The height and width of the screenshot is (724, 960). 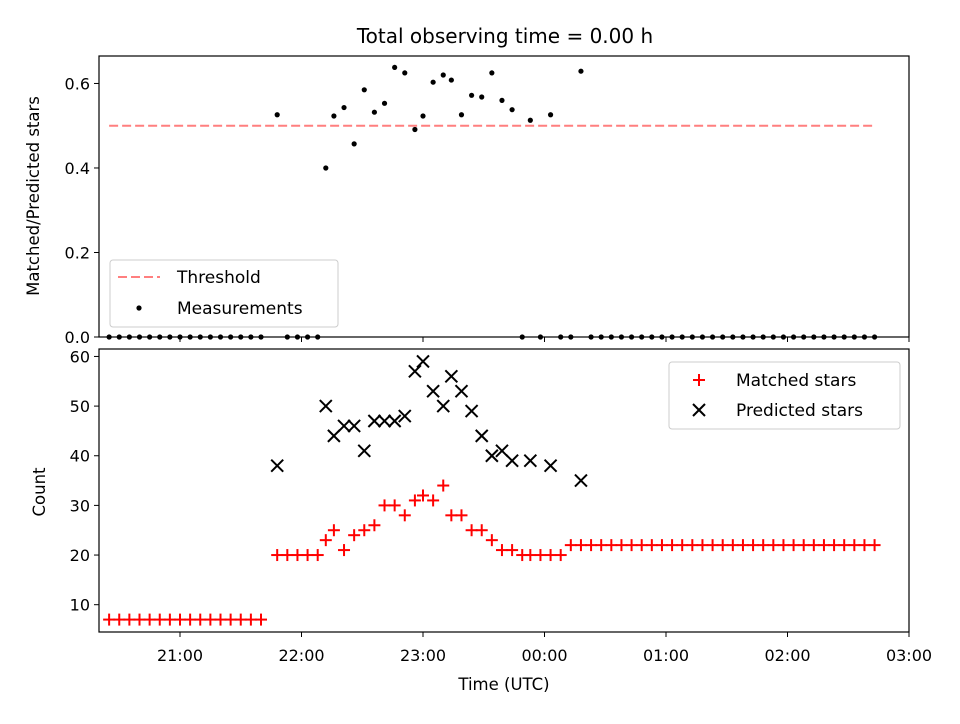 What do you see at coordinates (139, 308) in the screenshot?
I see `measurements-legend-swatch` at bounding box center [139, 308].